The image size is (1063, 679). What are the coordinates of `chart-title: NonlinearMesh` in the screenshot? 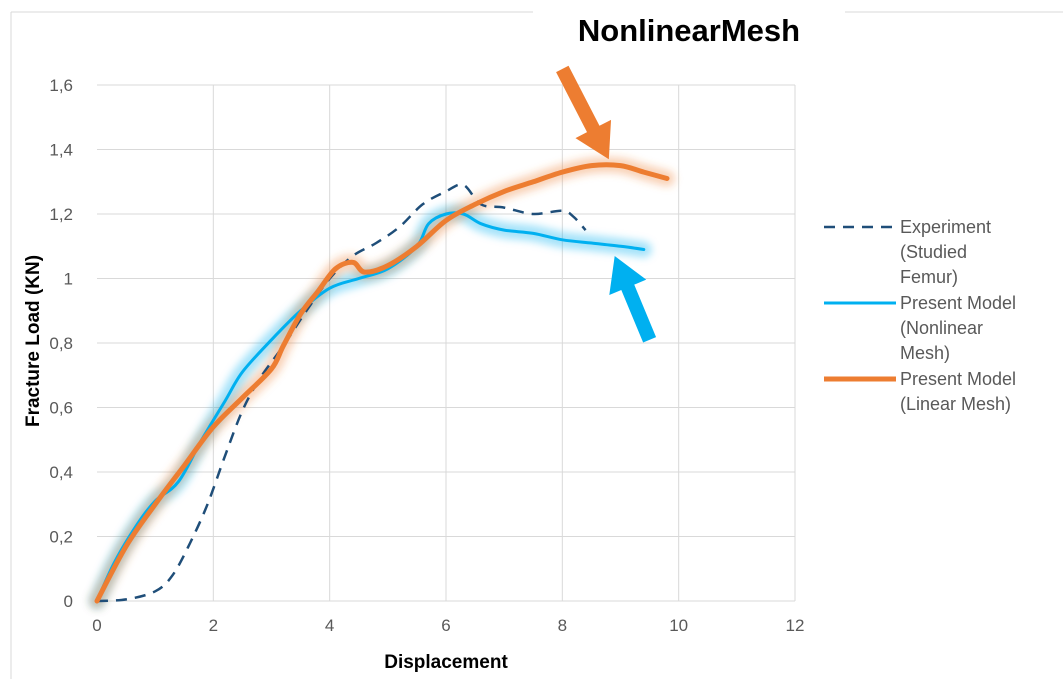 It's located at (689, 30).